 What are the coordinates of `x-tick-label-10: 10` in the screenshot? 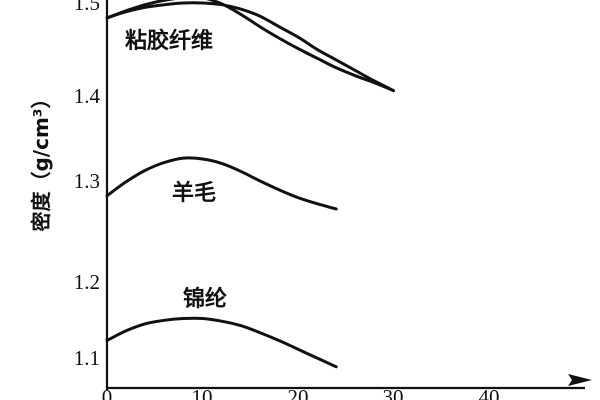 It's located at (202, 392).